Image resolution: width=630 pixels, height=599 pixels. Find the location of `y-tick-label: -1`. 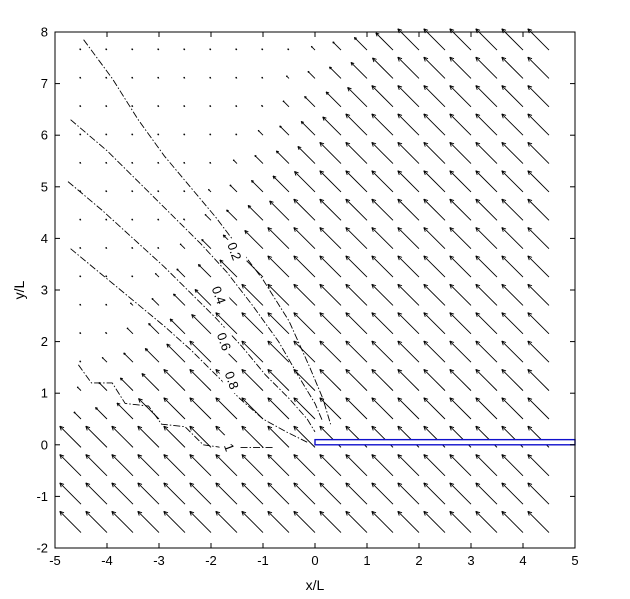

y-tick-label: -1 is located at coordinates (42, 496).